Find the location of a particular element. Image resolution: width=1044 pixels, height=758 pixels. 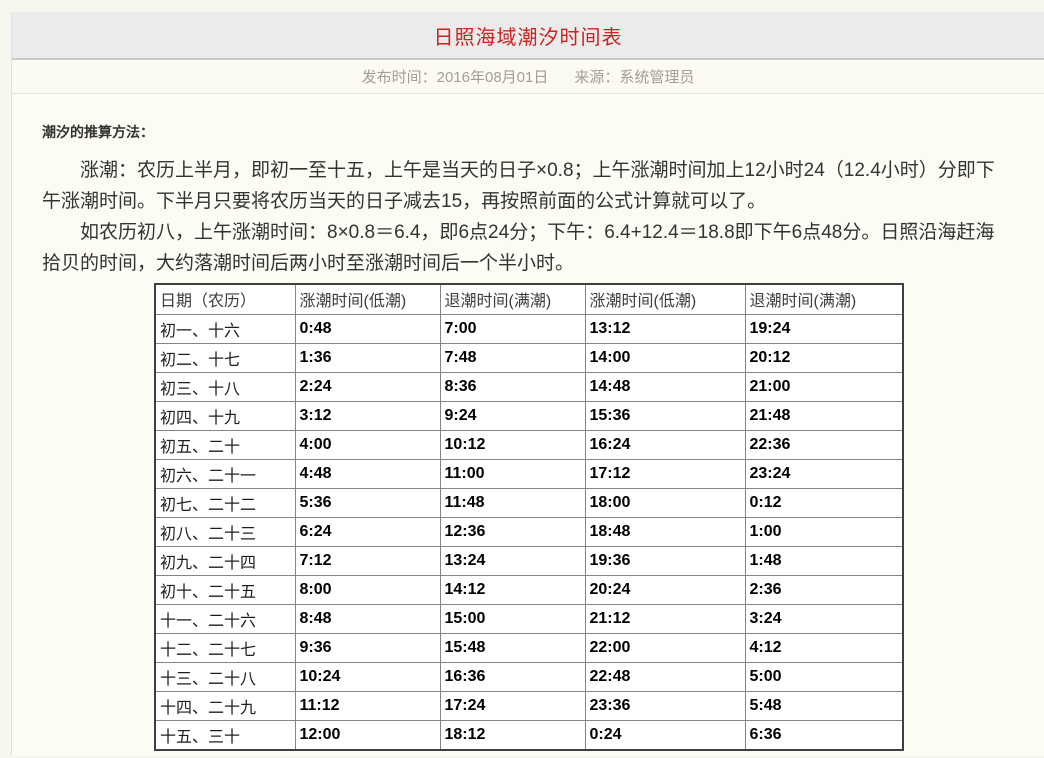

title-bar: 日照海域潮汐时间表 is located at coordinates (528, 36).